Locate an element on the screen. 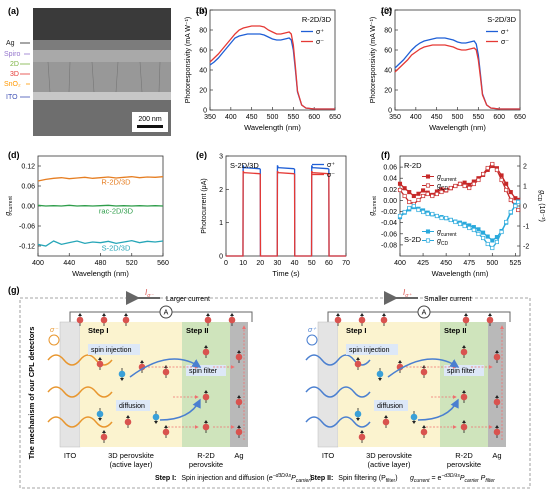  x-tick-label: 560 is located at coordinates (163, 263).